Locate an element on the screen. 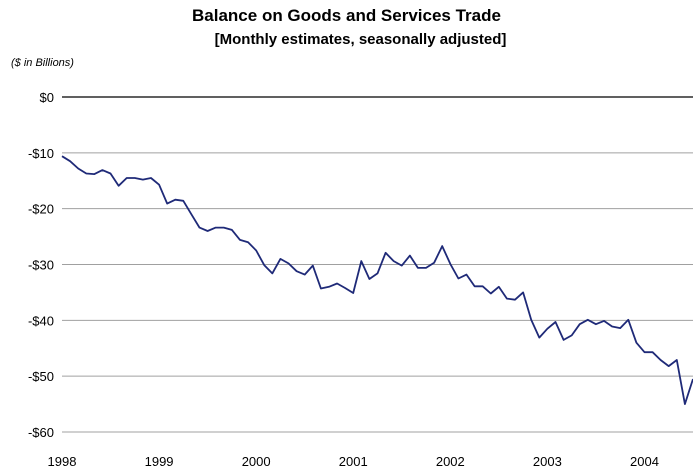 This screenshot has width=693, height=470. x-tick-label: 2004 is located at coordinates (644, 461).